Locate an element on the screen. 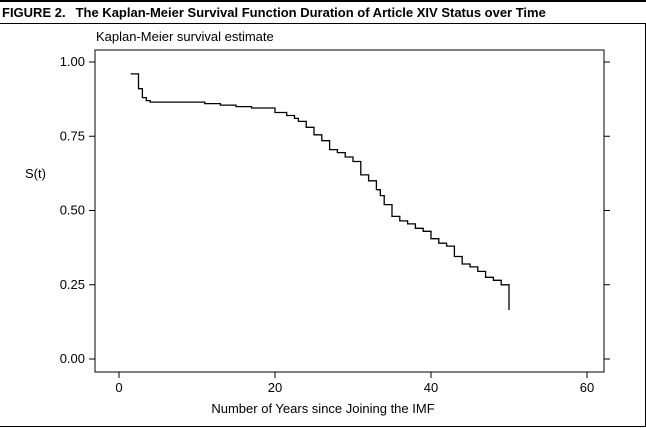  y-tick-label: 0.25 is located at coordinates (72, 284).